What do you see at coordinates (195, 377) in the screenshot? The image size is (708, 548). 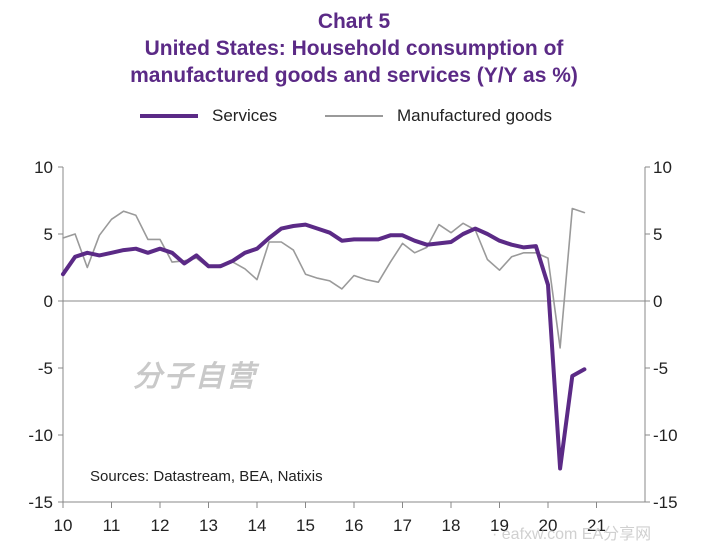 I see `watermark-text: 分子自营` at bounding box center [195, 377].